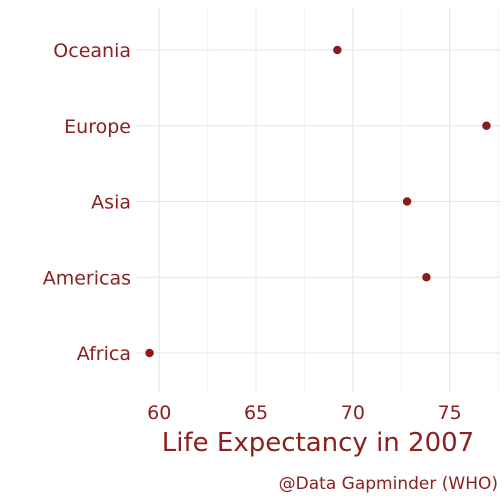 This screenshot has width=504, height=504. Describe the element at coordinates (318, 443) in the screenshot. I see `x-axis-title: Life Expectancy in 2007` at that location.